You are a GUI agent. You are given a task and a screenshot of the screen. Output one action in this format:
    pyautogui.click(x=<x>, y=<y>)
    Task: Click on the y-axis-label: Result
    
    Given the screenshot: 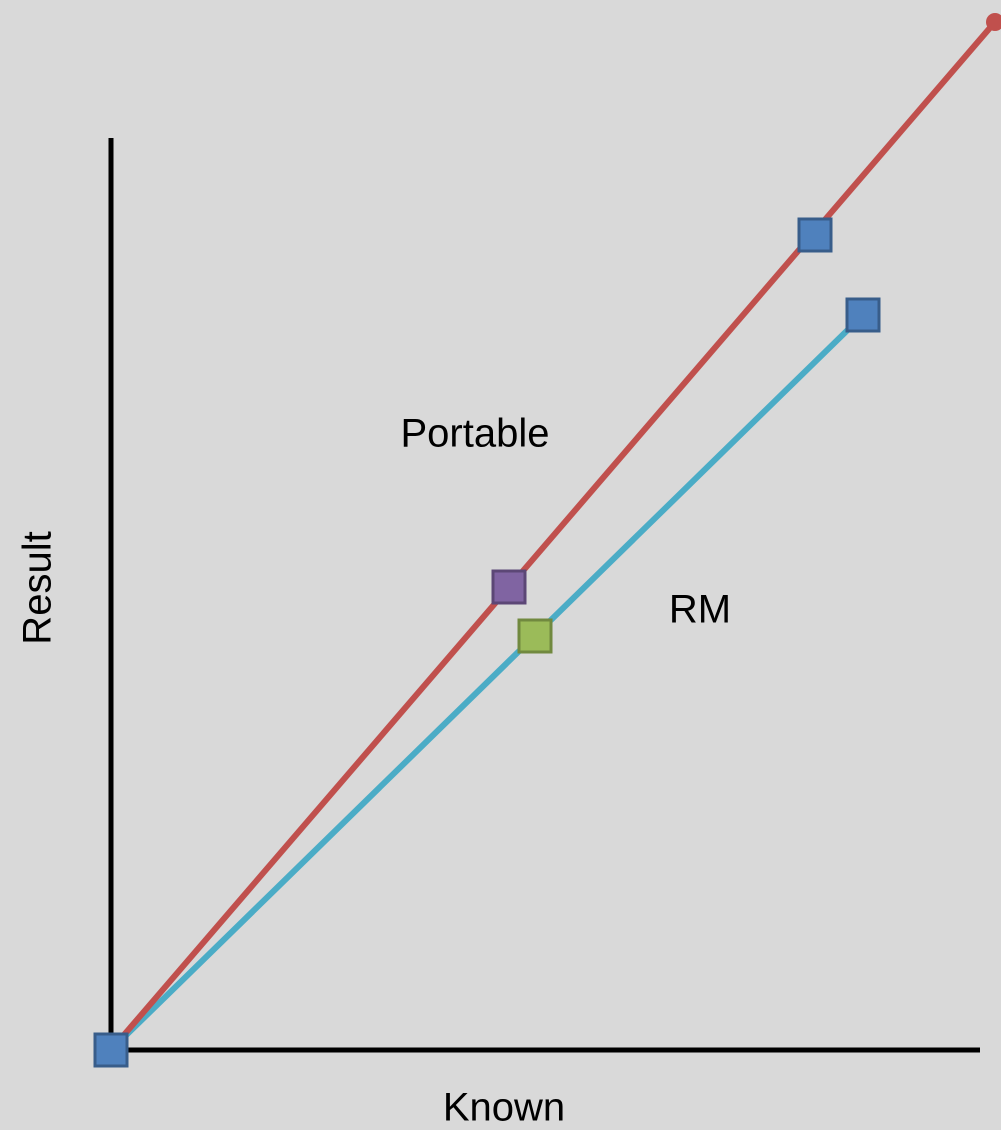 What is the action you would take?
    pyautogui.click(x=38, y=587)
    